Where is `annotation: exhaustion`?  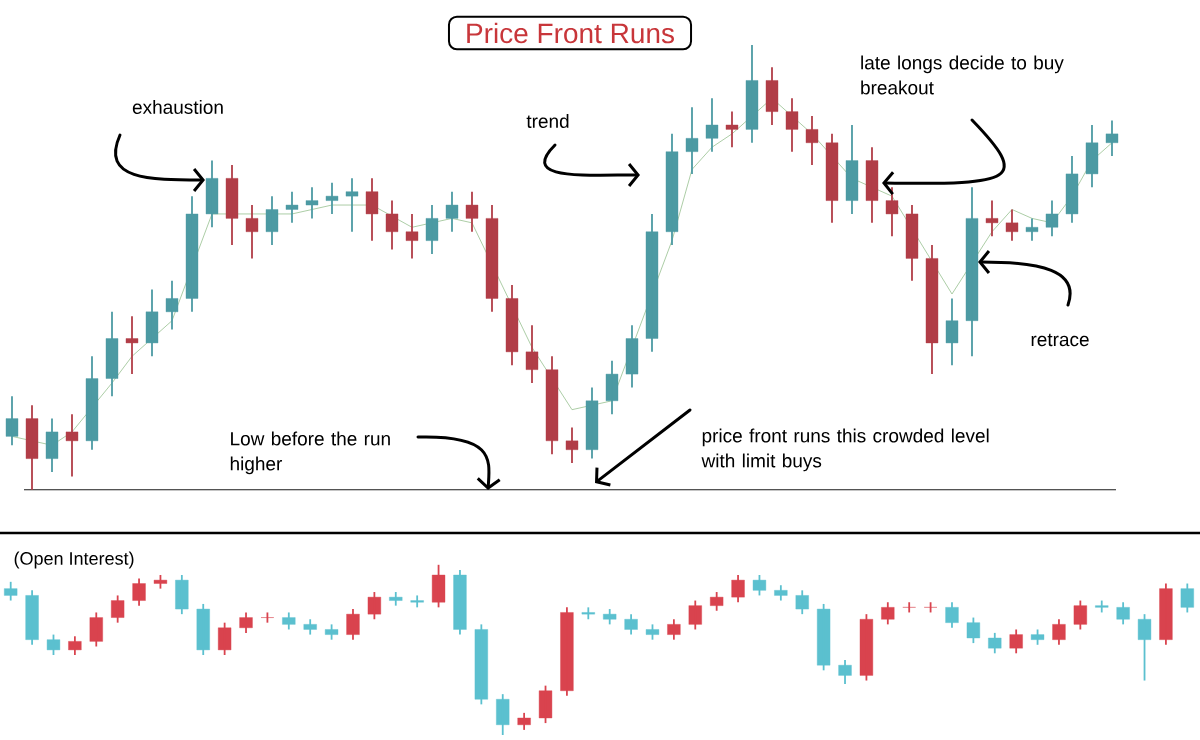 annotation: exhaustion is located at coordinates (177, 107).